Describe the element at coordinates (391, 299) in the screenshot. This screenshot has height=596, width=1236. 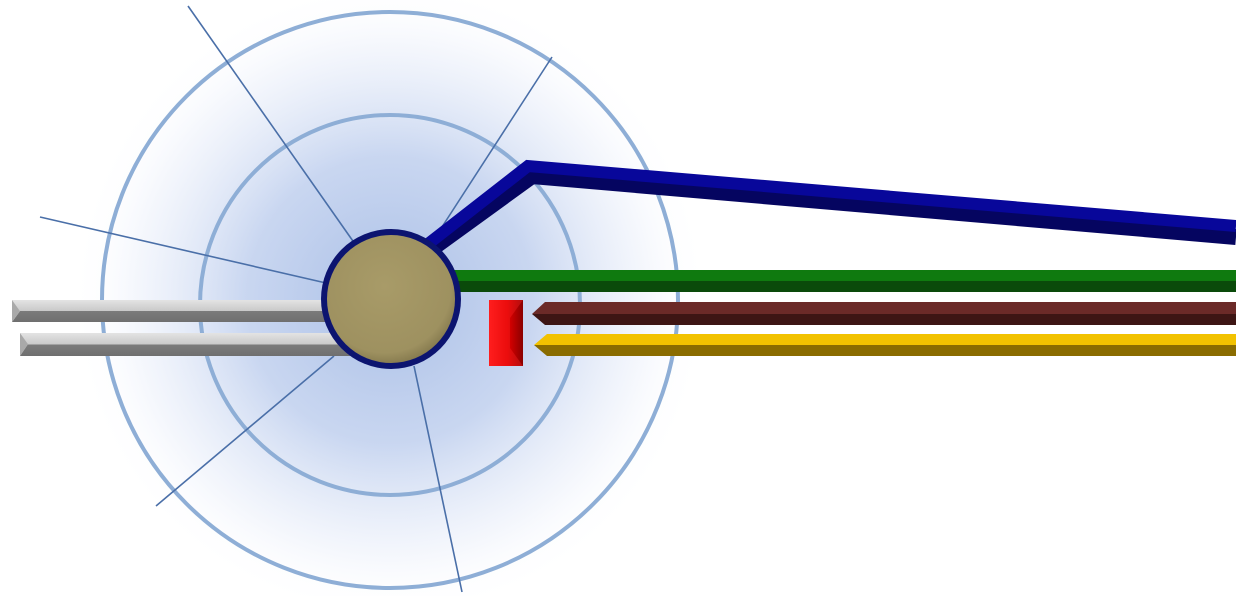
I see `hub` at that location.